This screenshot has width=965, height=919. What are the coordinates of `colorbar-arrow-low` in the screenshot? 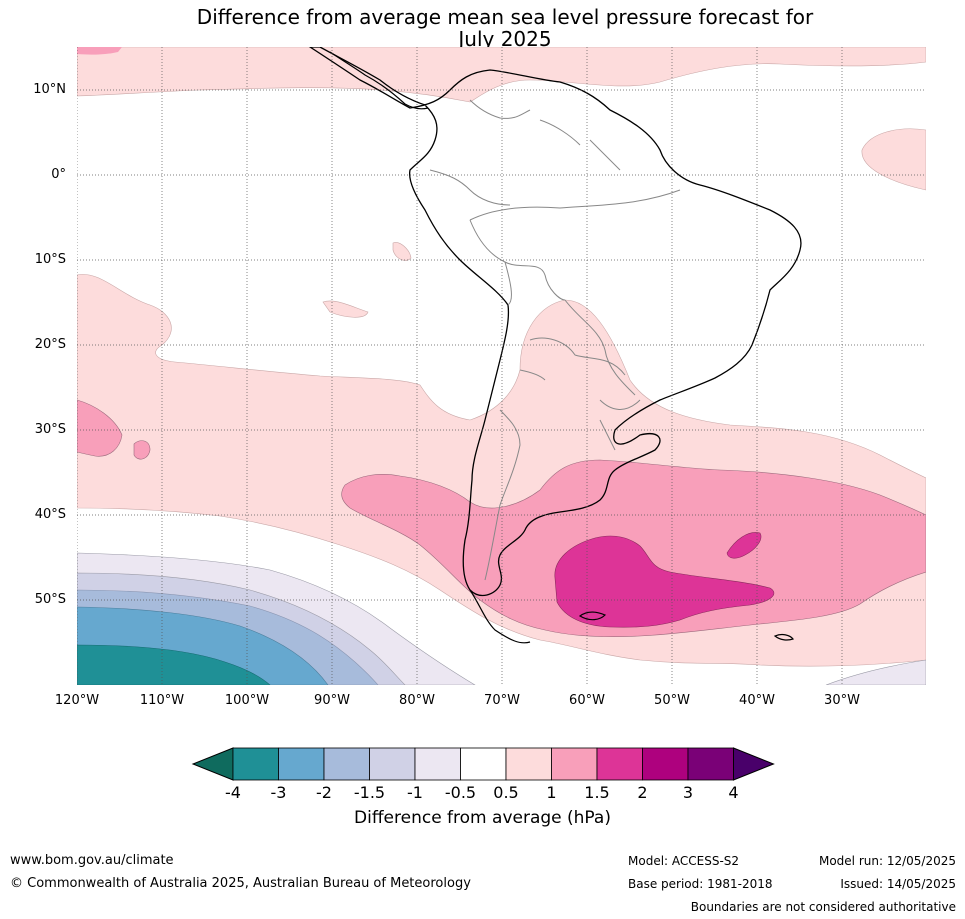 It's located at (212, 764).